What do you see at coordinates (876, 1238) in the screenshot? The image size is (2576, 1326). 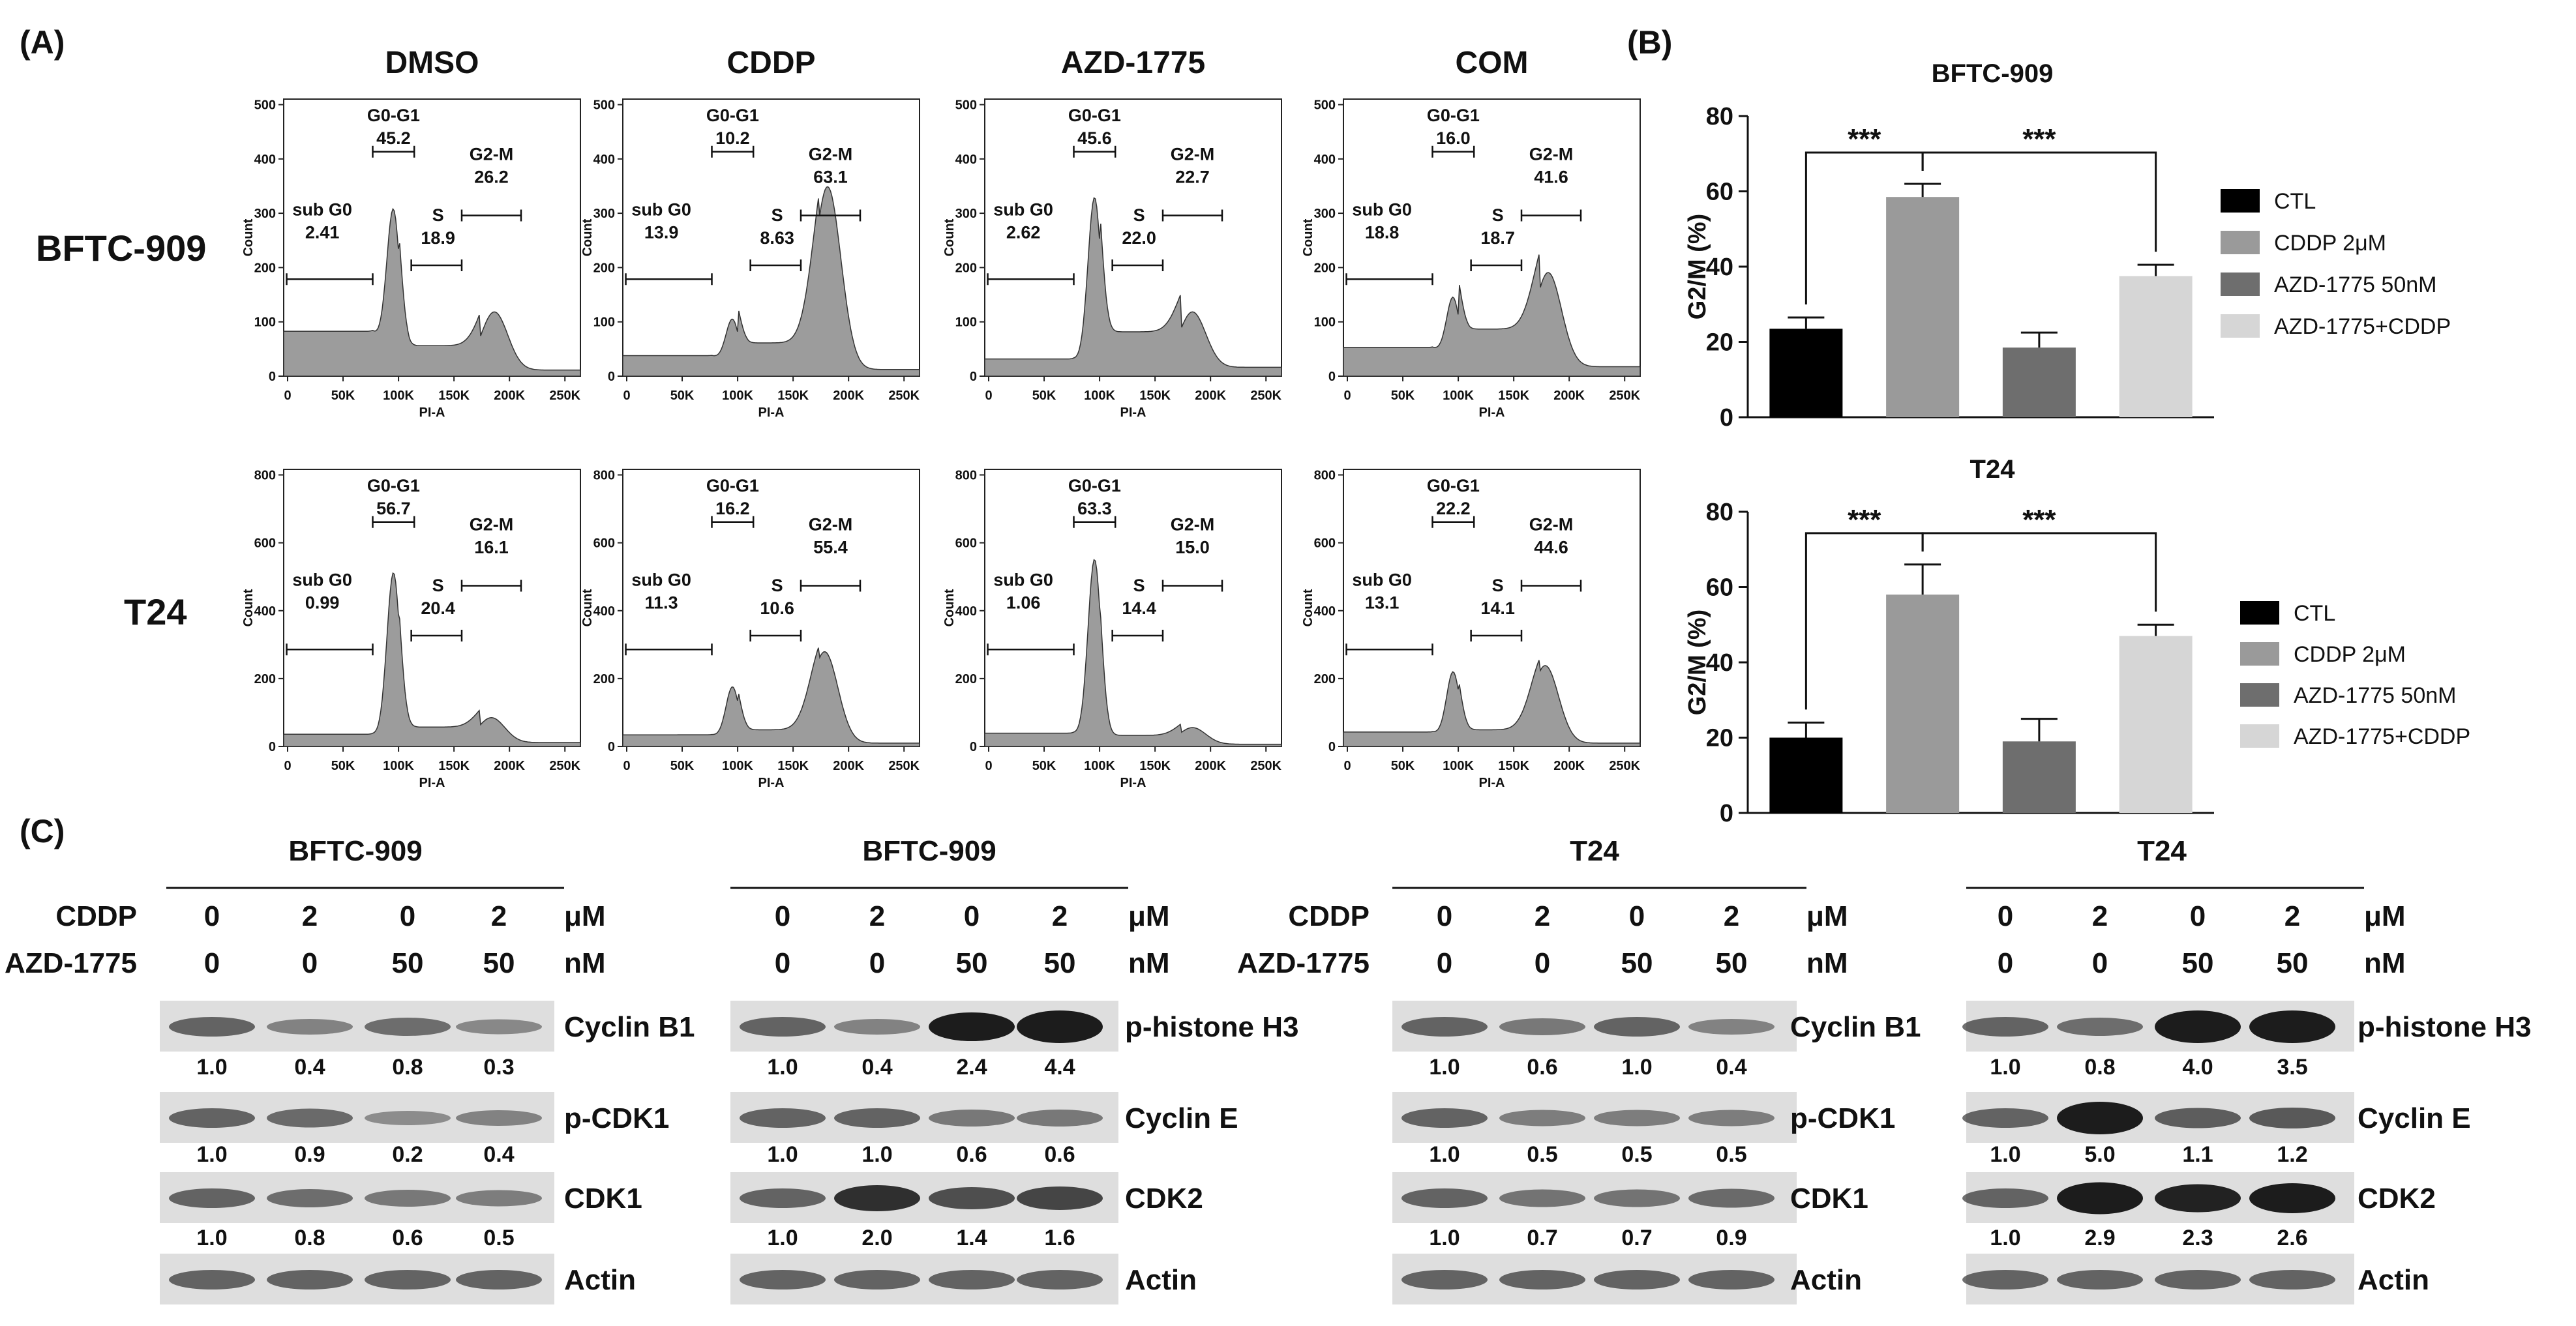 I see `band-quantification: 2.0` at bounding box center [876, 1238].